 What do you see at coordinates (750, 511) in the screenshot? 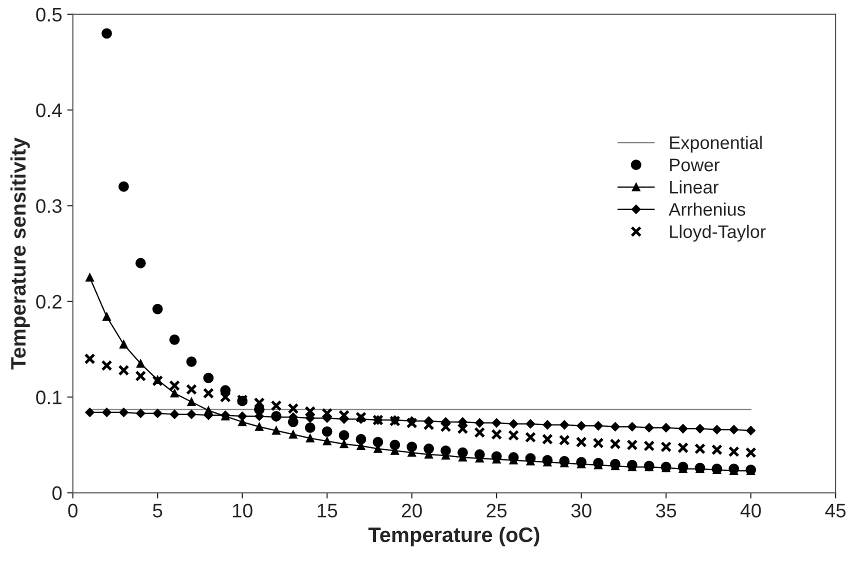
I see `x-tick-label: 40` at bounding box center [750, 511].